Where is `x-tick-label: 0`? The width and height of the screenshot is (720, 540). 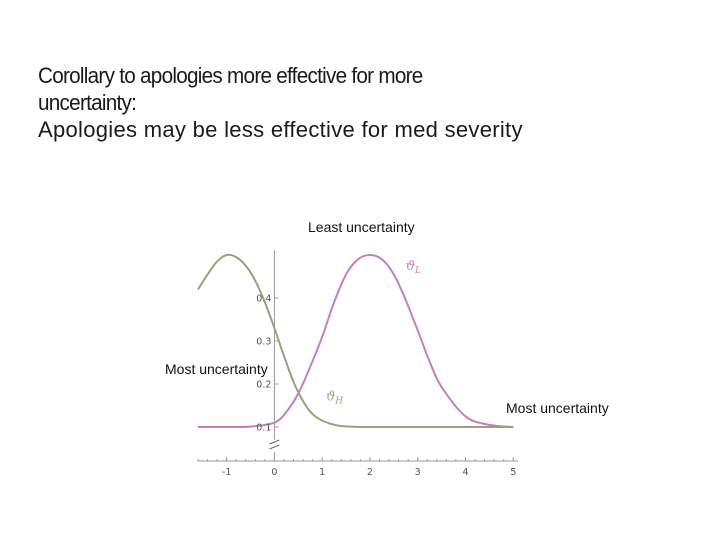
x-tick-label: 0 is located at coordinates (274, 472).